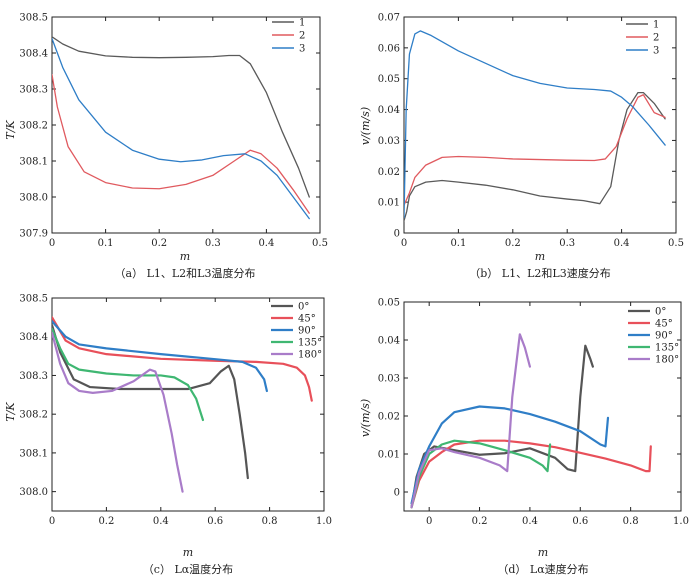 The height and width of the screenshot is (580, 692). I want to click on panel-d-frame, so click(542, 406).